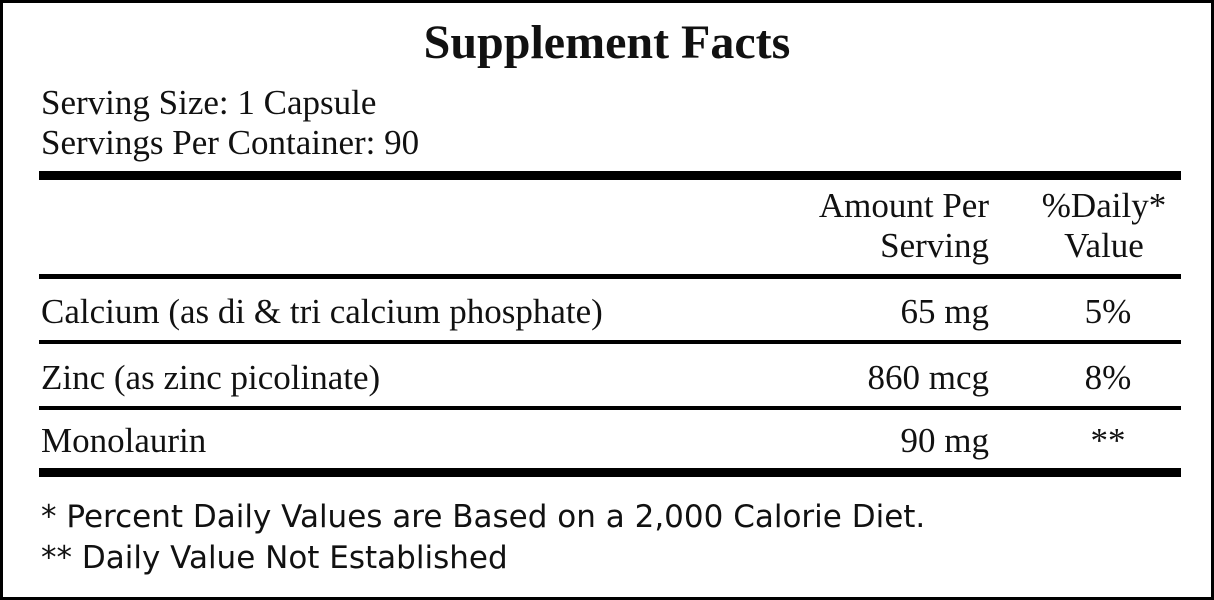 This screenshot has width=1214, height=600. What do you see at coordinates (944, 440) in the screenshot?
I see `amount: 90 mg` at bounding box center [944, 440].